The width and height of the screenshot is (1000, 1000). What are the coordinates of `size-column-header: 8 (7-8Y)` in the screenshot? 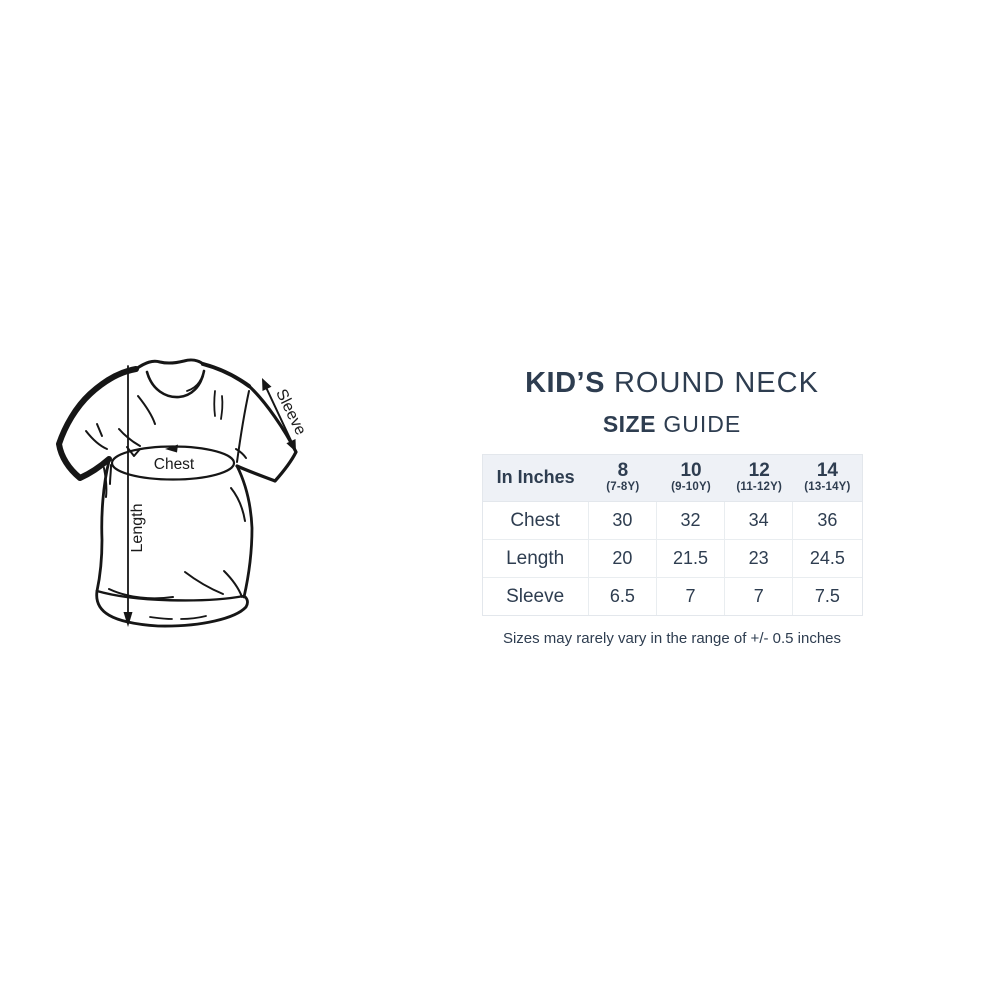 It's located at (622, 478).